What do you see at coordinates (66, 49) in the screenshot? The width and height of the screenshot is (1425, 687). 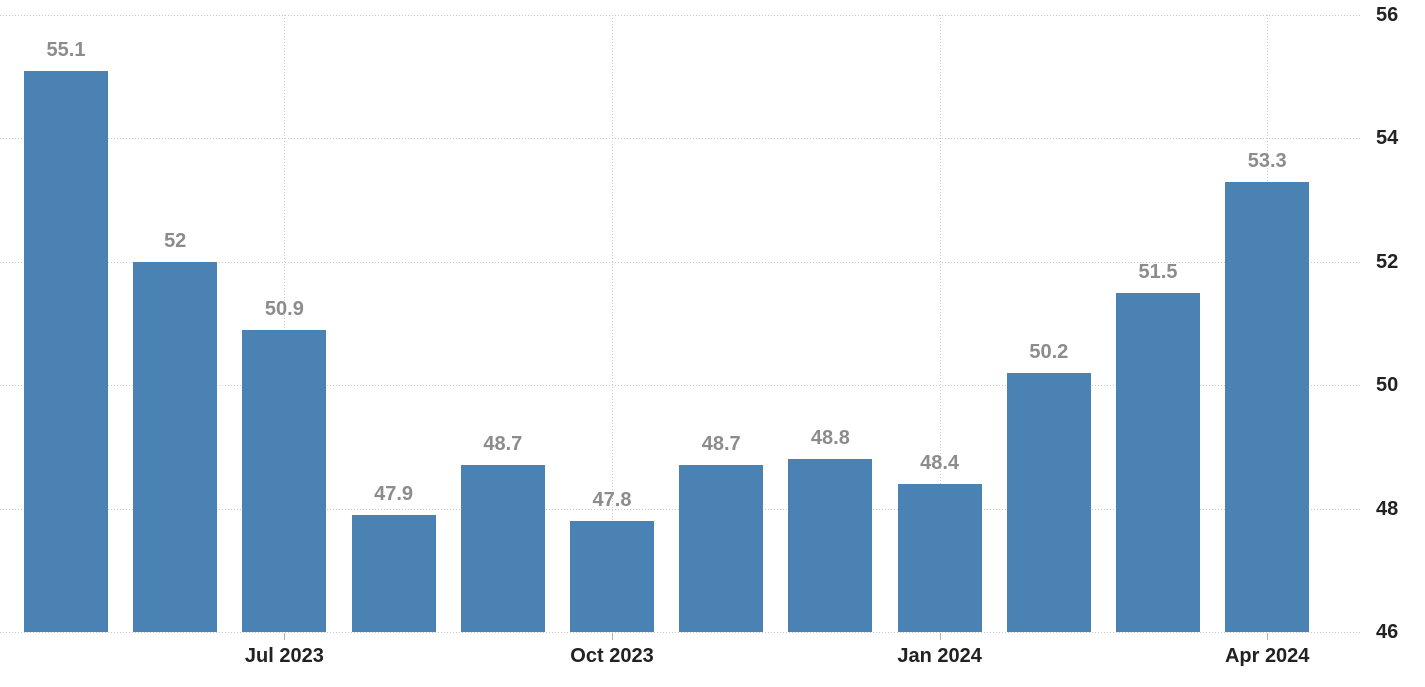 I see `bar-value-label: 55.1` at bounding box center [66, 49].